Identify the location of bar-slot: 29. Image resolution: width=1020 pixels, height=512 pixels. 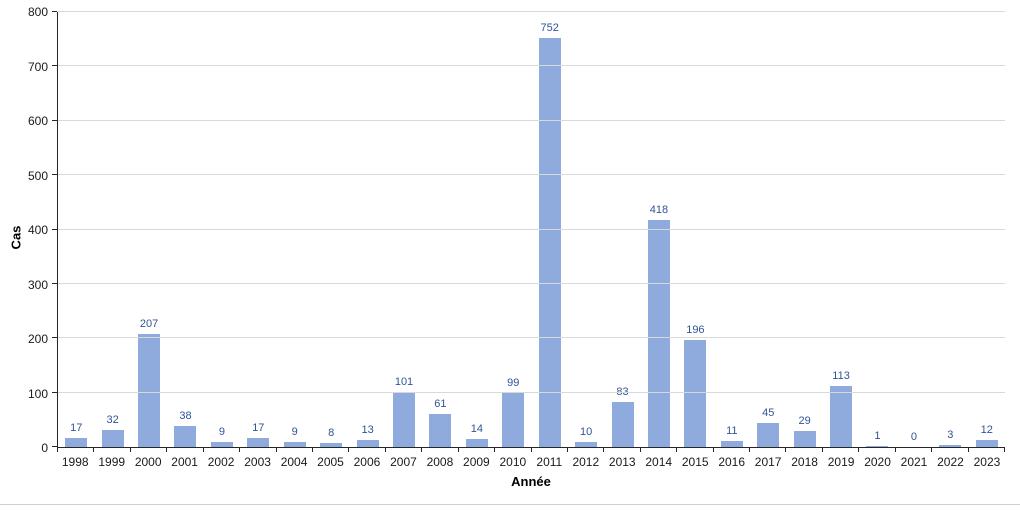
(804, 229).